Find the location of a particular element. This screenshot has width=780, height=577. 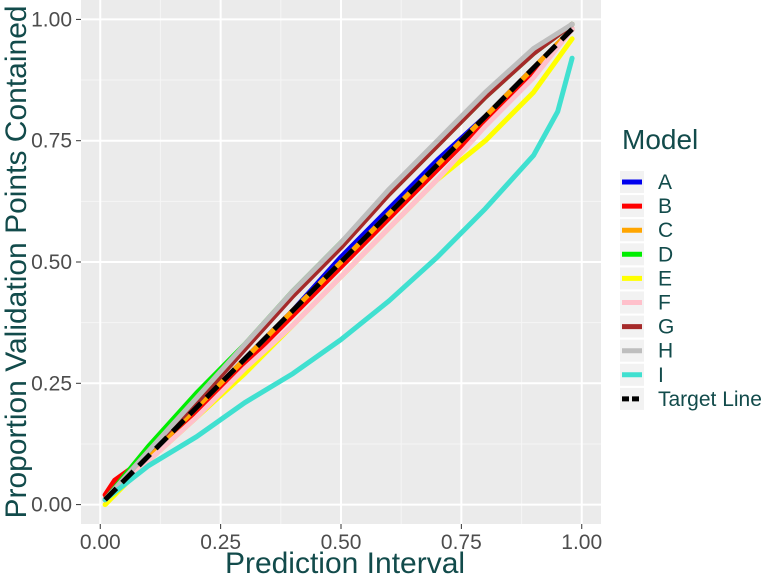

y-axis-title: Proportion Validation Points Contained is located at coordinates (16, 261).